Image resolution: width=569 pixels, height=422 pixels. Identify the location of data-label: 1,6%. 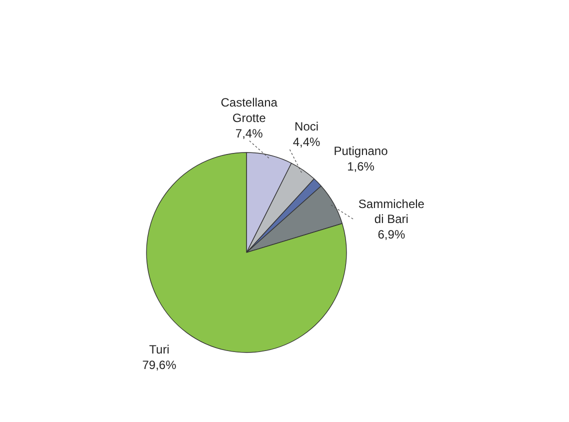
(361, 167).